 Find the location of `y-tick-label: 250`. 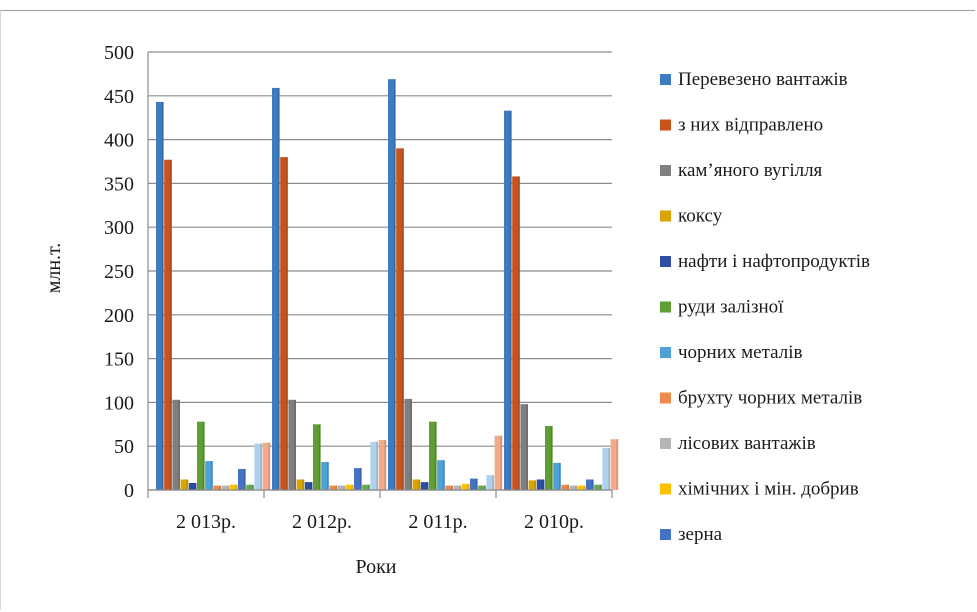

y-tick-label: 250 is located at coordinates (119, 272).